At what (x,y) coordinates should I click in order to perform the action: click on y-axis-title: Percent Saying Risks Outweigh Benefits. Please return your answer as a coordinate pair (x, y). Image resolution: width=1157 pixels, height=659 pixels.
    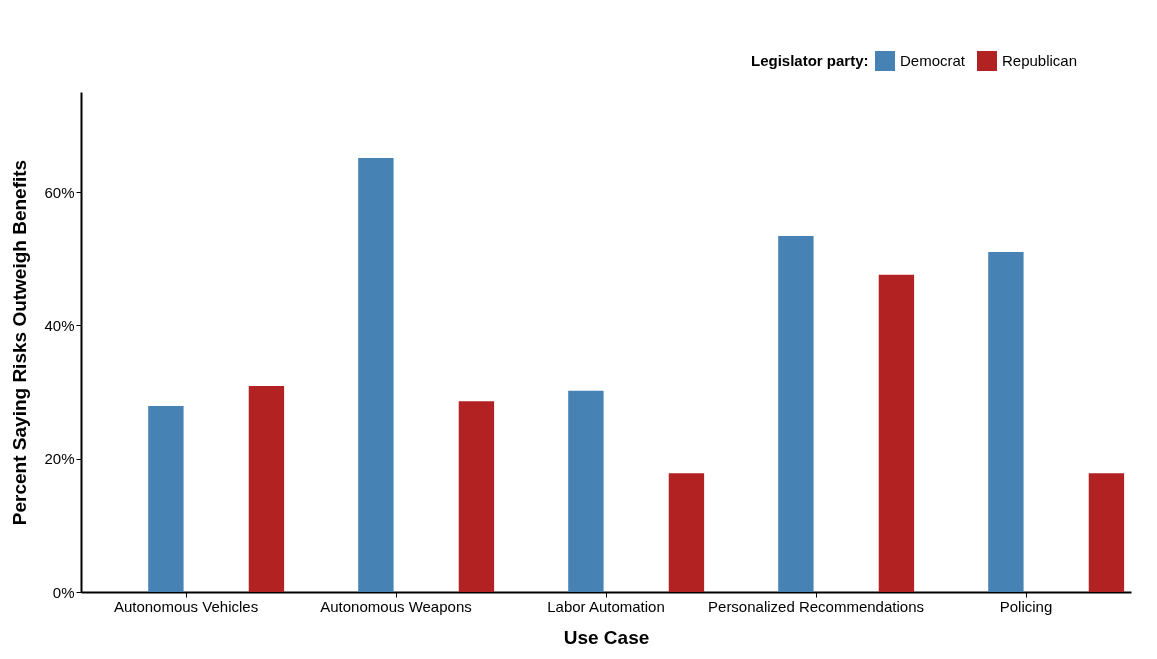
    Looking at the image, I should click on (20, 342).